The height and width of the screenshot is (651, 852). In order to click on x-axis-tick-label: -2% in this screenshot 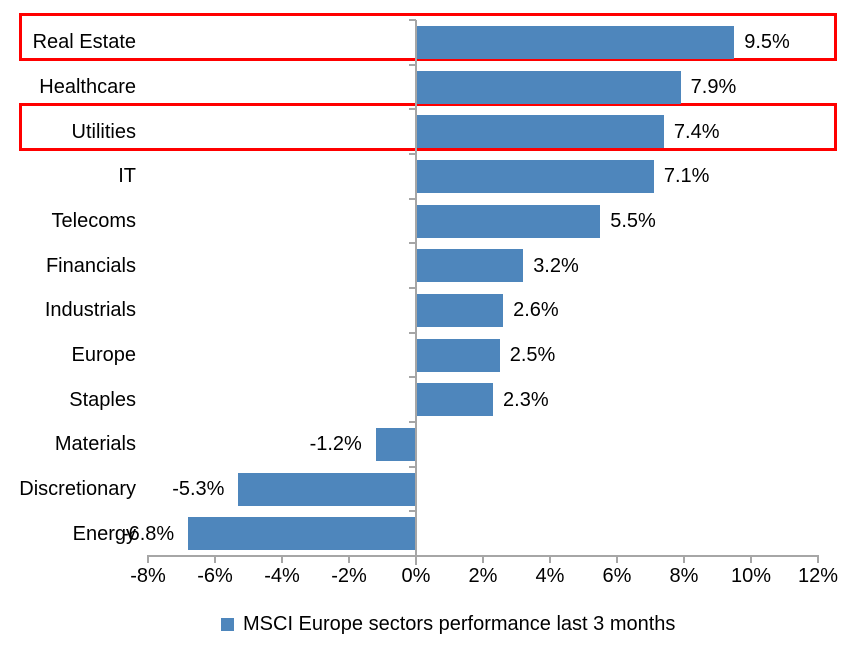, I will do `click(349, 576)`.